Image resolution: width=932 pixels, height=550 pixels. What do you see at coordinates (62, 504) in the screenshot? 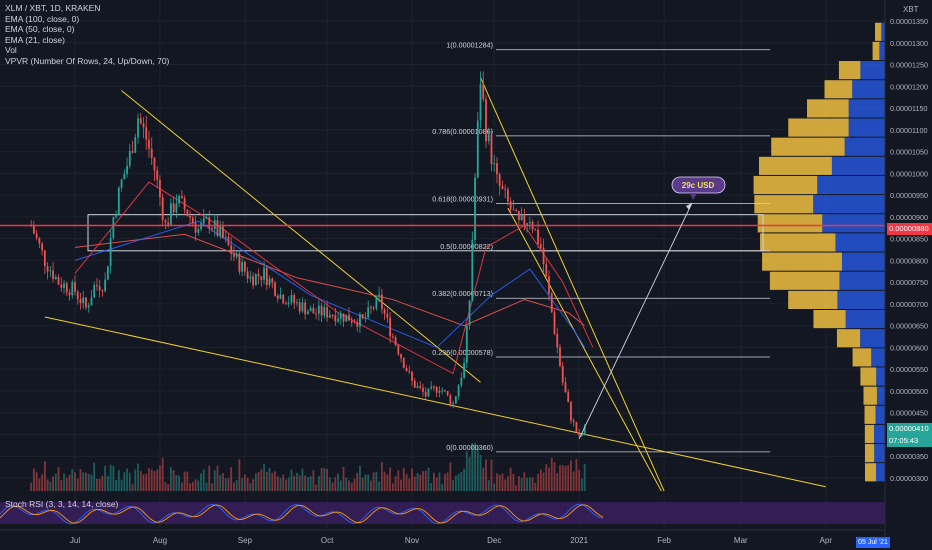
I see `rsi-legend: Stoch RSI (3, 3, 14, 14, close)` at bounding box center [62, 504].